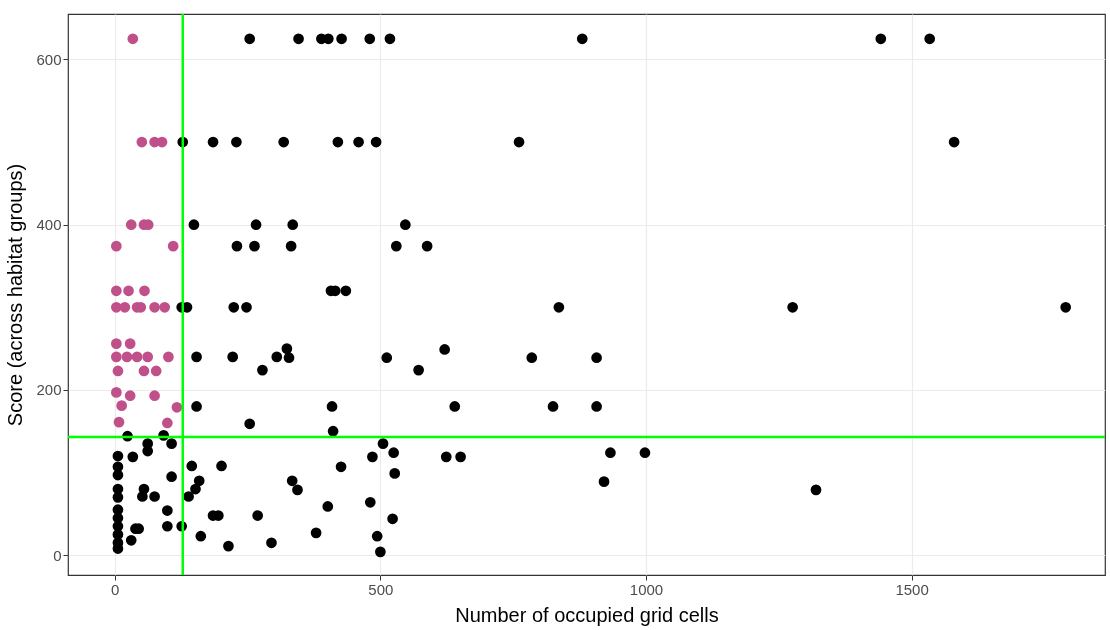 The height and width of the screenshot is (630, 1110). What do you see at coordinates (49, 225) in the screenshot?
I see `y-tick-label: 400` at bounding box center [49, 225].